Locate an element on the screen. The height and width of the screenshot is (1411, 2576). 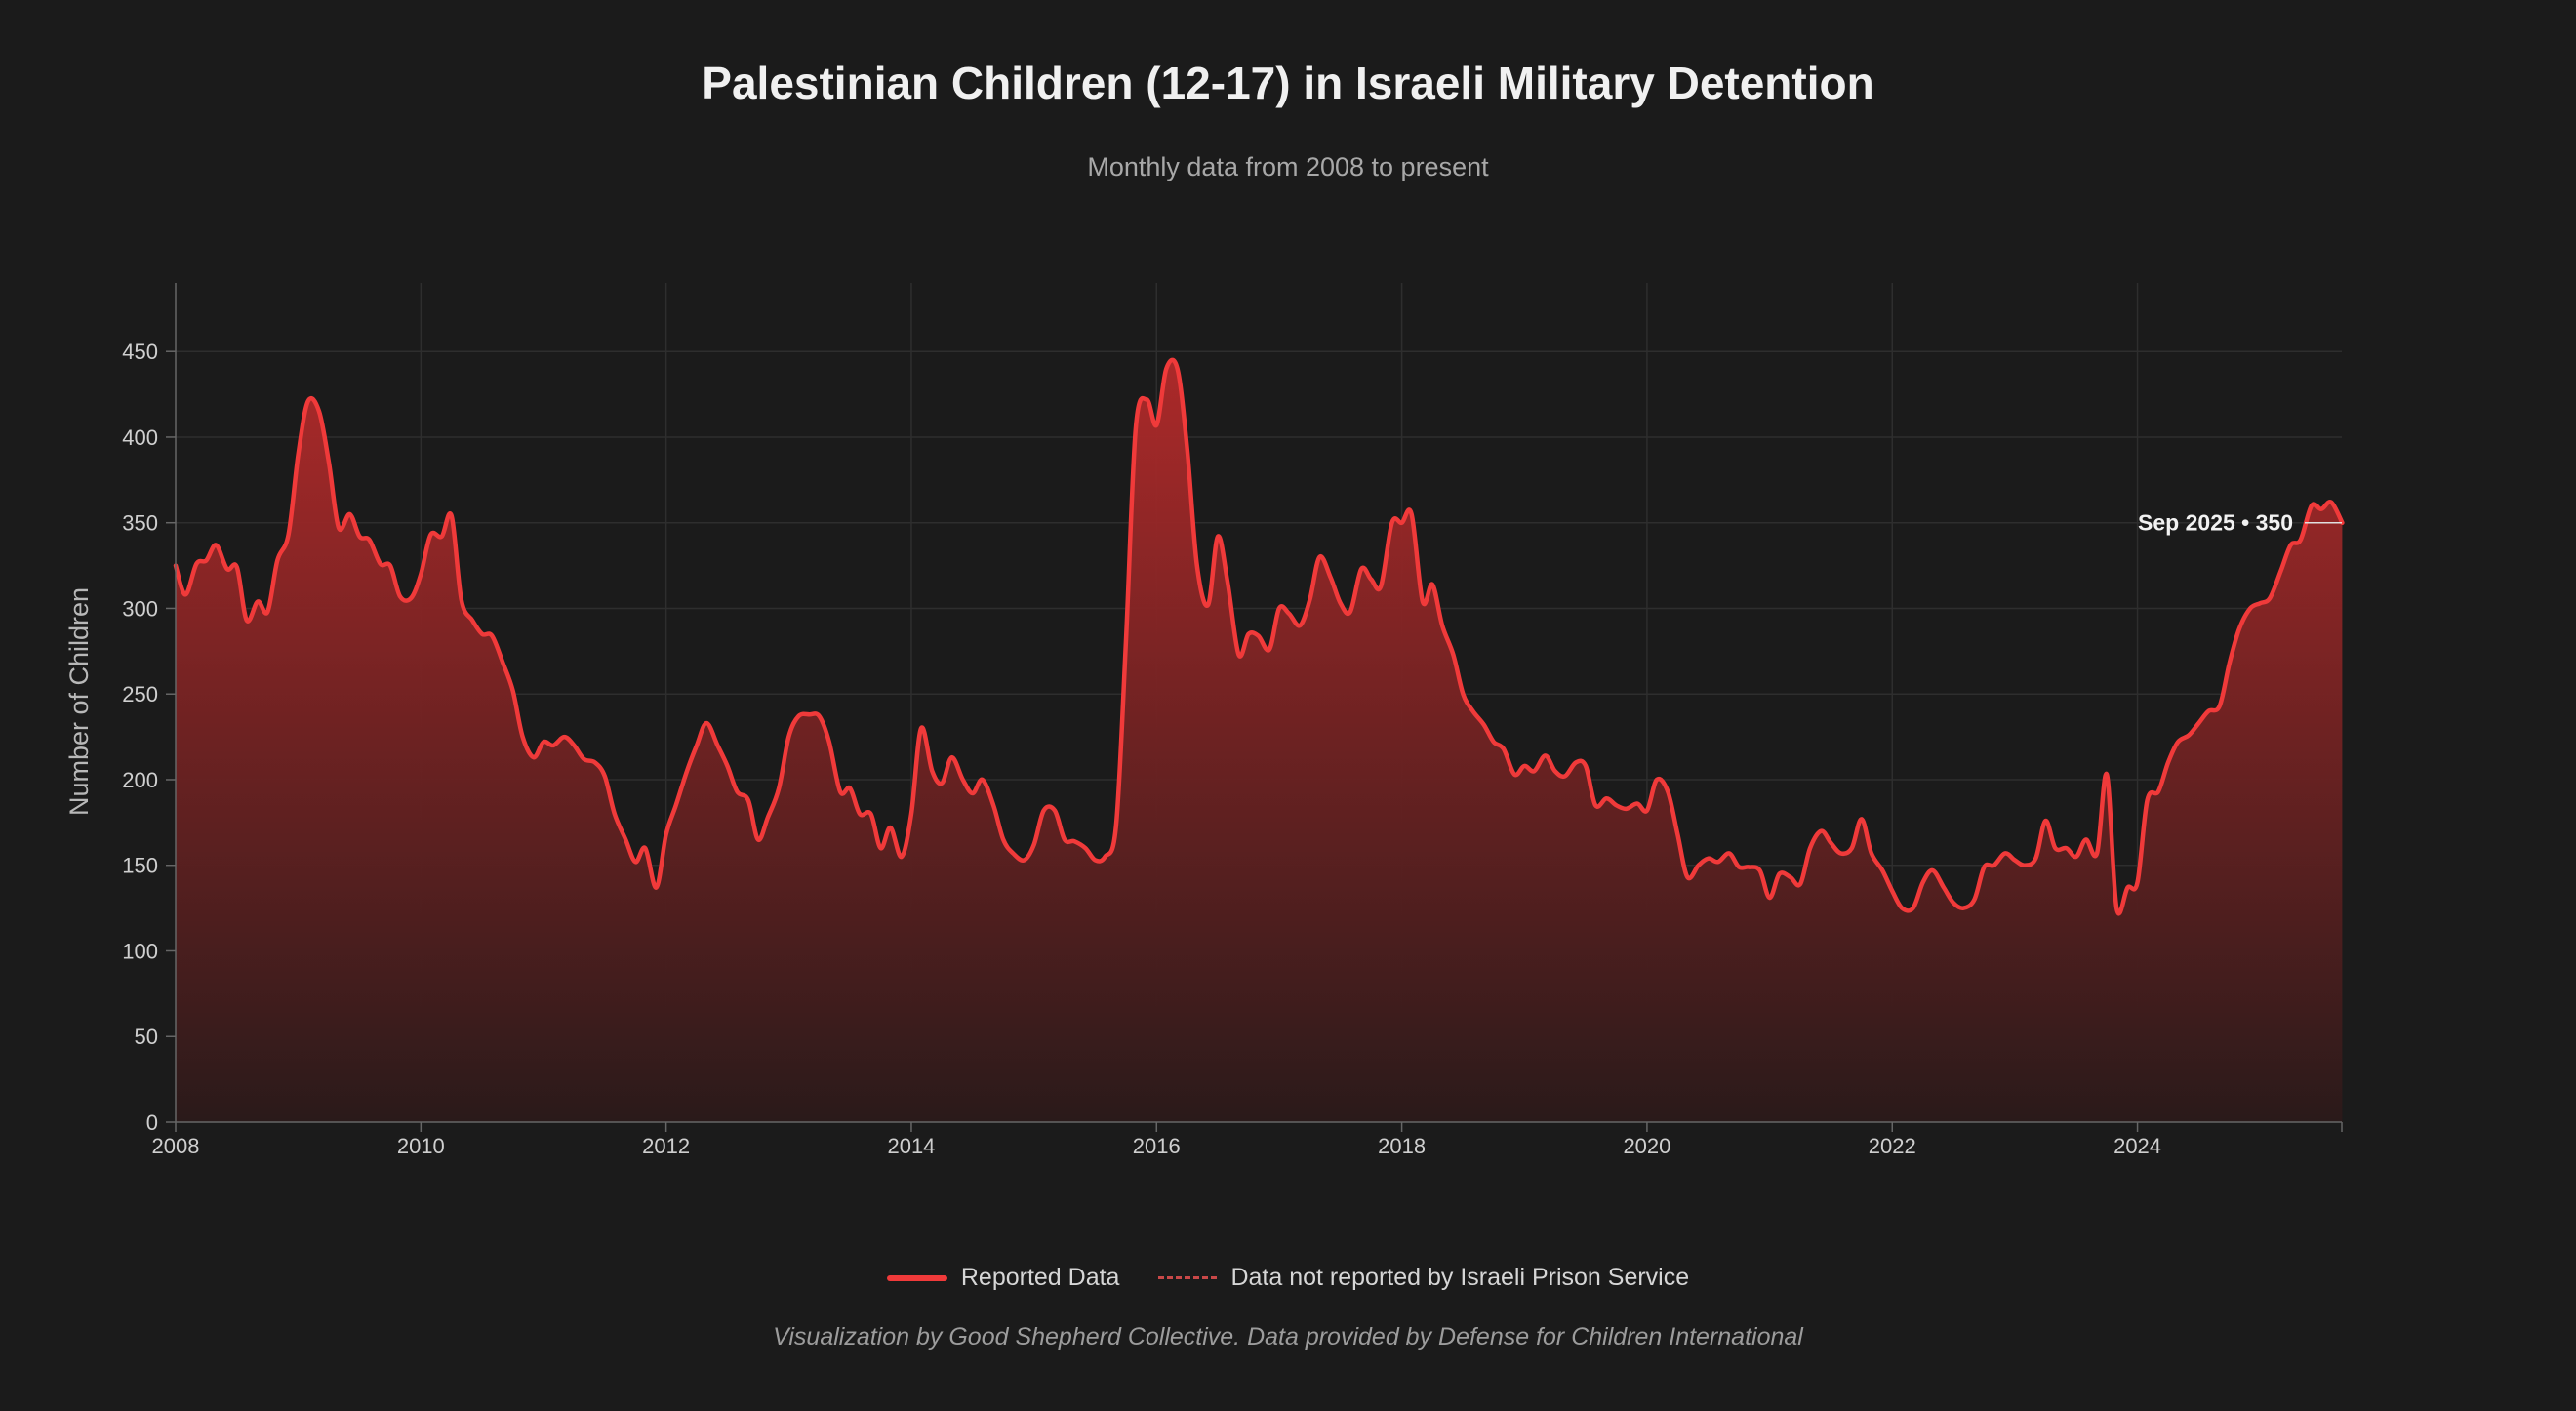
x-tick-label: 2012 is located at coordinates (666, 1146).